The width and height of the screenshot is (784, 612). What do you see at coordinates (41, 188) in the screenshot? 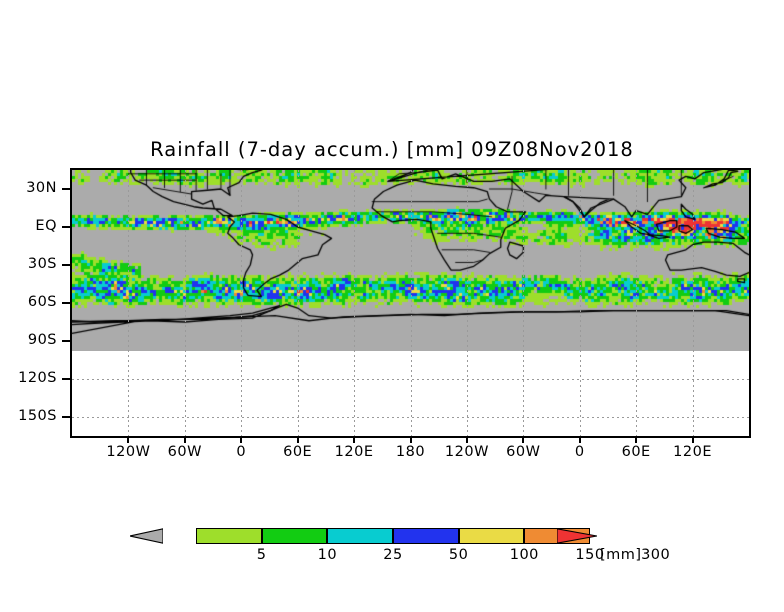
I see `y-axis-label: 30N` at bounding box center [41, 188].